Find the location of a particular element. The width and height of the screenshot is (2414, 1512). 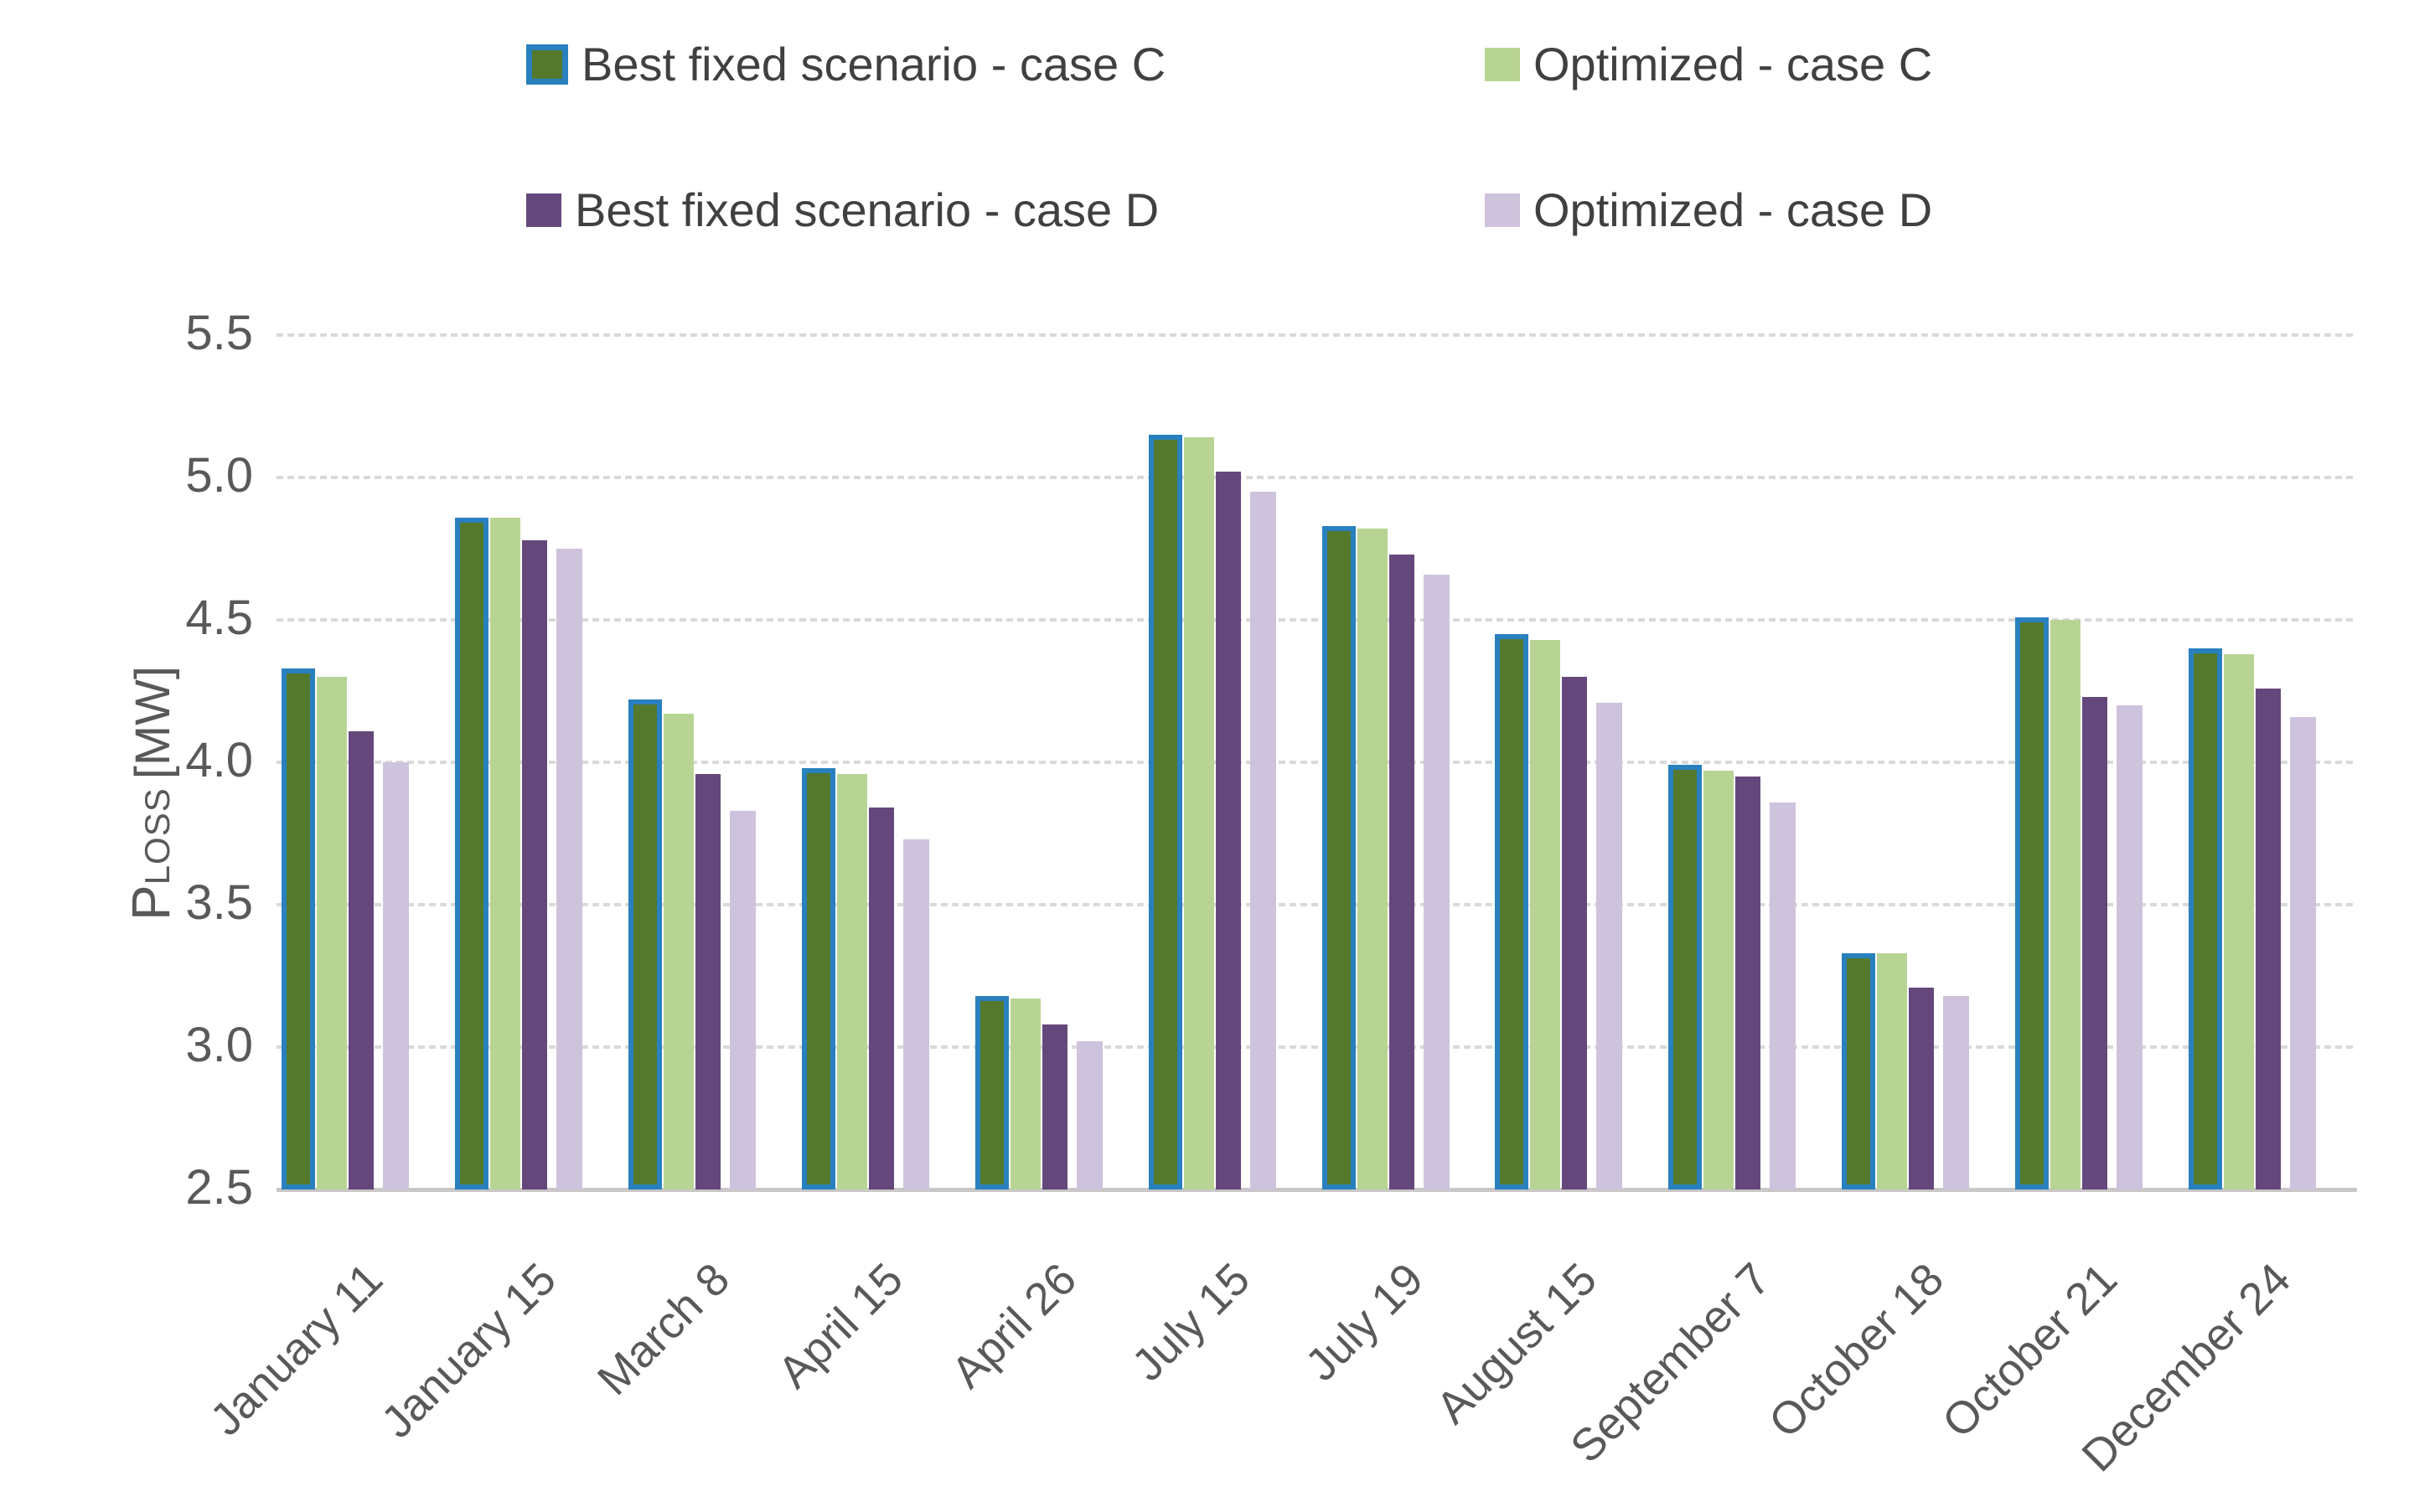

legend-item-optimized-d: Optimized - case D is located at coordinates (1708, 210).